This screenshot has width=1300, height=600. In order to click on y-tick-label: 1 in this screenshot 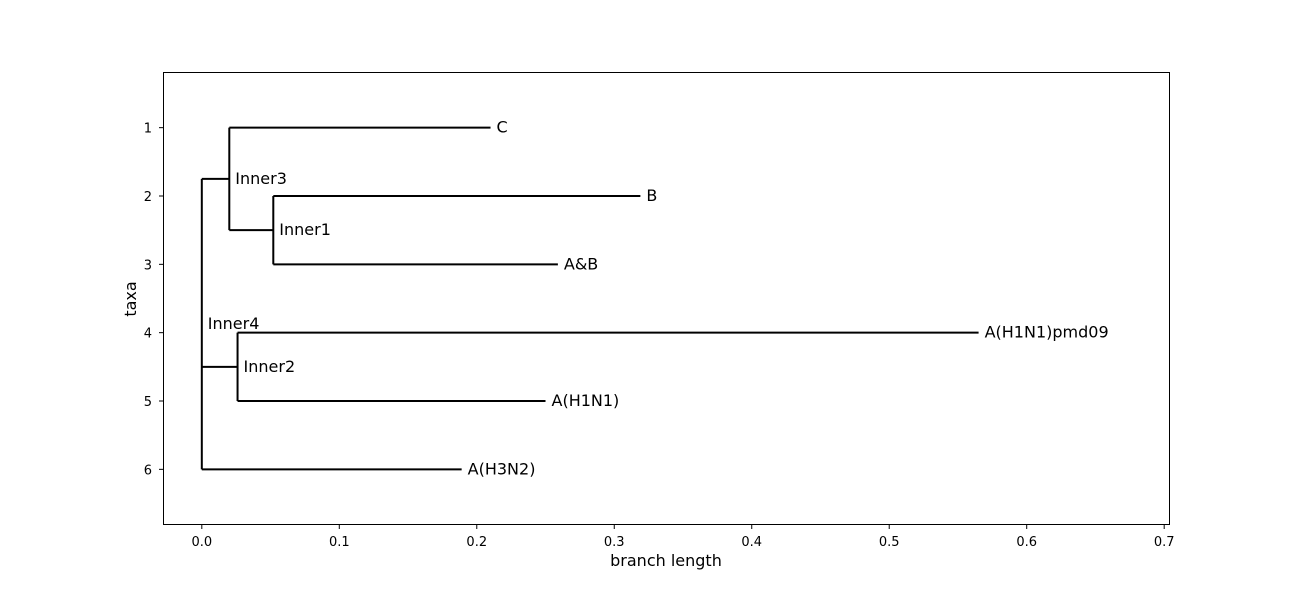, I will do `click(148, 129)`.